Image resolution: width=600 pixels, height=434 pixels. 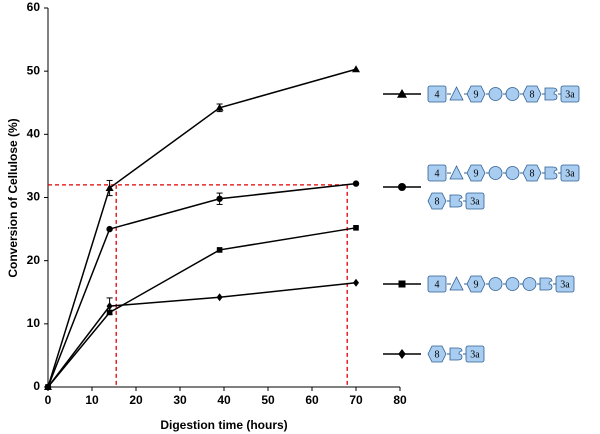 What do you see at coordinates (92, 400) in the screenshot?
I see `x-tick-label: 10` at bounding box center [92, 400].